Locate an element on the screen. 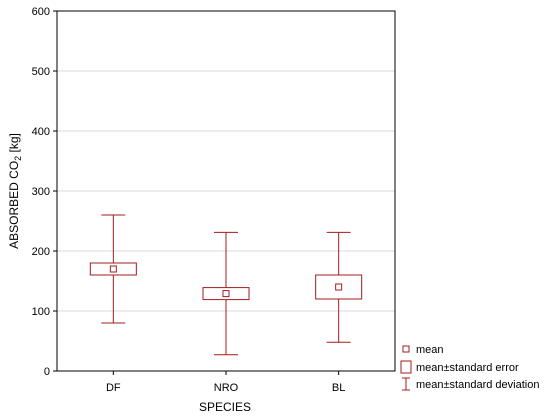  y-tick-label: 500 is located at coordinates (41, 72).